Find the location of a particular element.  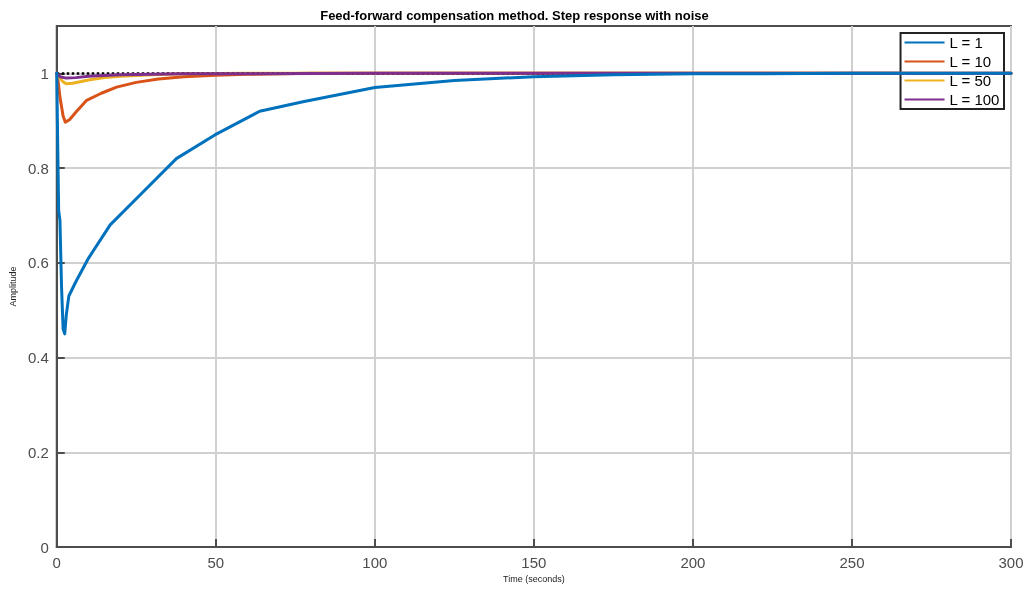

y-tick-label: 0.6 is located at coordinates (38, 263).